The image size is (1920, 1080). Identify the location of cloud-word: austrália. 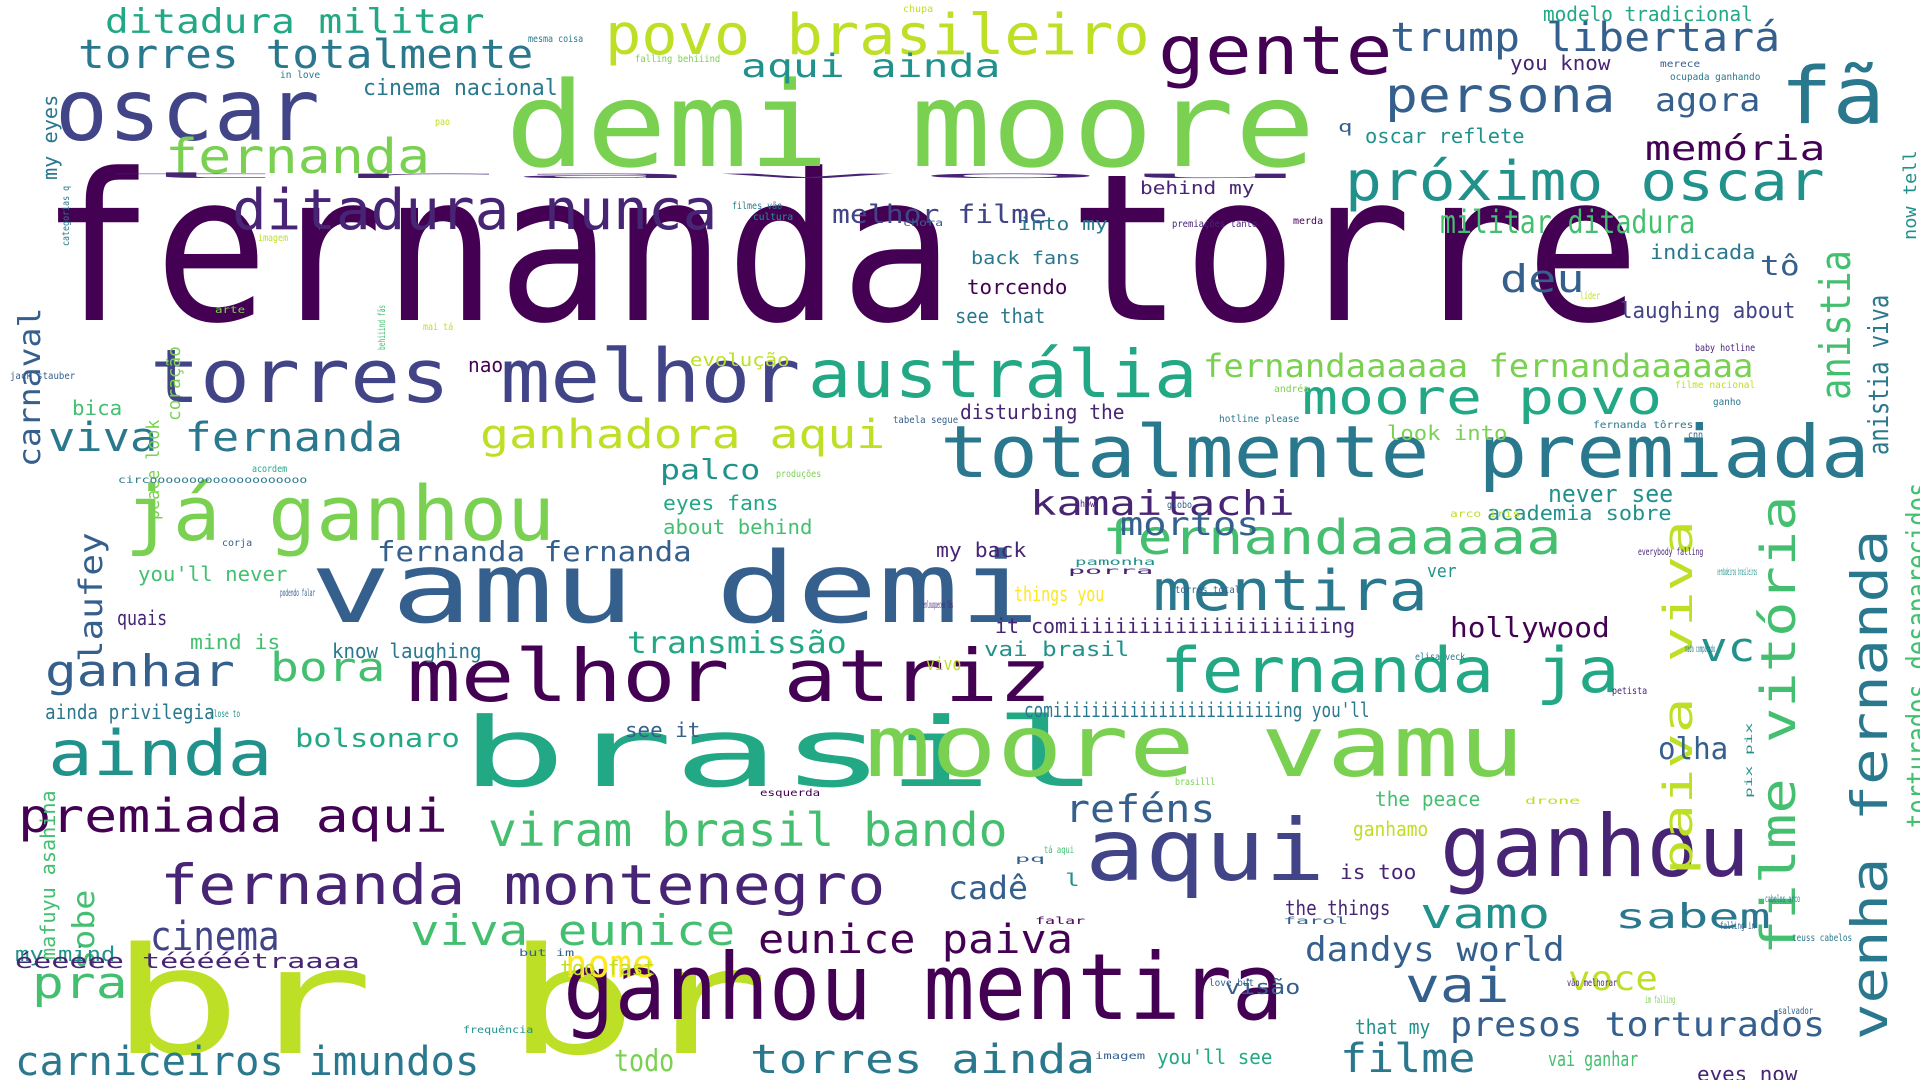
(1003, 374).